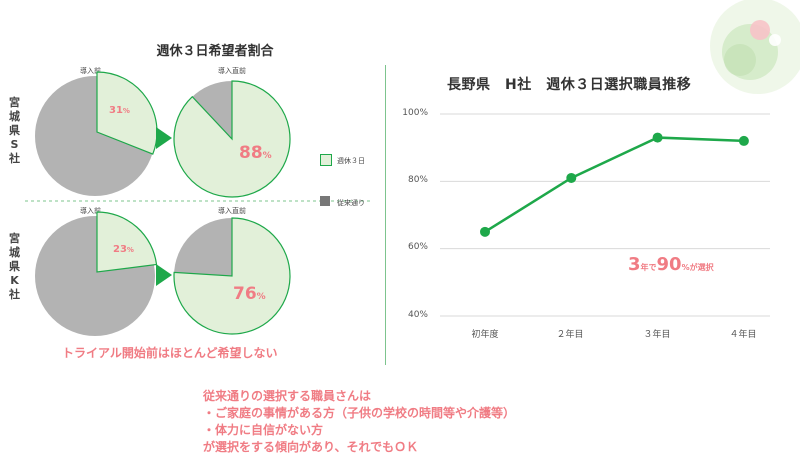 This screenshot has width=800, height=475. Describe the element at coordinates (359, 413) in the screenshot. I see `bottom-line-2: ・ご家庭の事情がある方（子供の学校の時間等や介護等）` at that location.